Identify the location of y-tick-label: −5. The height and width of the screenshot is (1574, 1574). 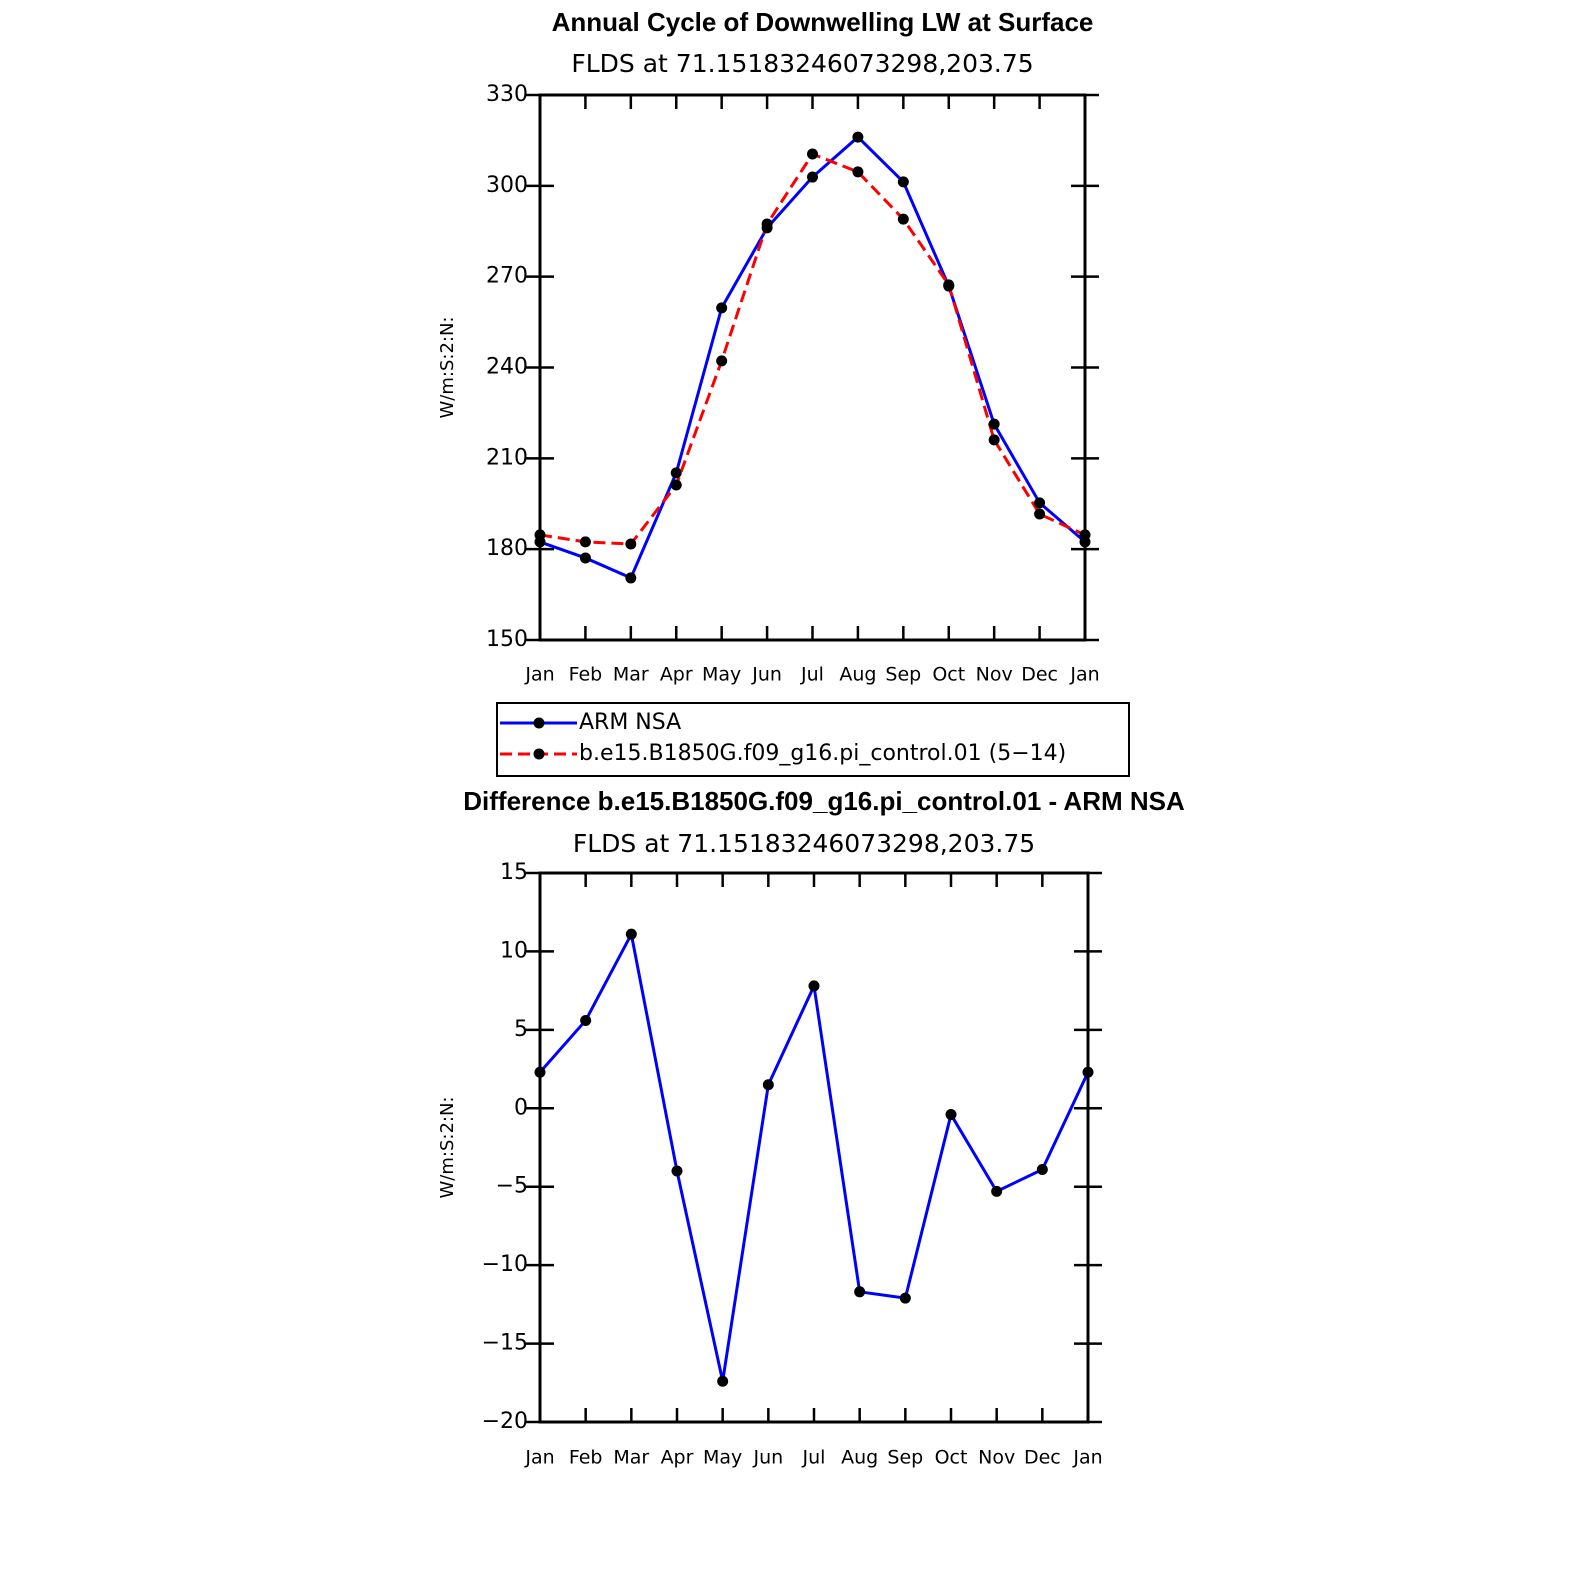
(512, 1186).